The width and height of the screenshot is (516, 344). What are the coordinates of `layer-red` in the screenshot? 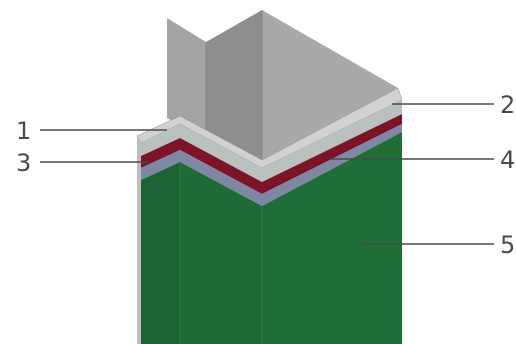 It's located at (271, 154).